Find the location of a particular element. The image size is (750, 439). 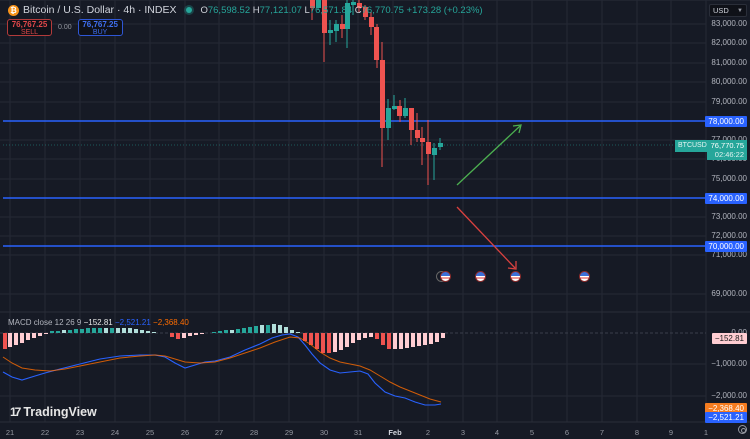

bar-countdown: 02:46:22 is located at coordinates (729, 154).